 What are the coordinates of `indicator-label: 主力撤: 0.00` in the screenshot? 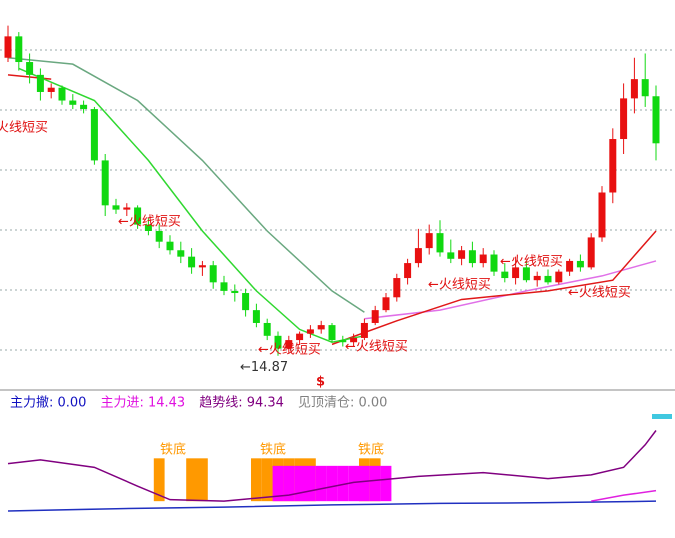 It's located at (48, 403).